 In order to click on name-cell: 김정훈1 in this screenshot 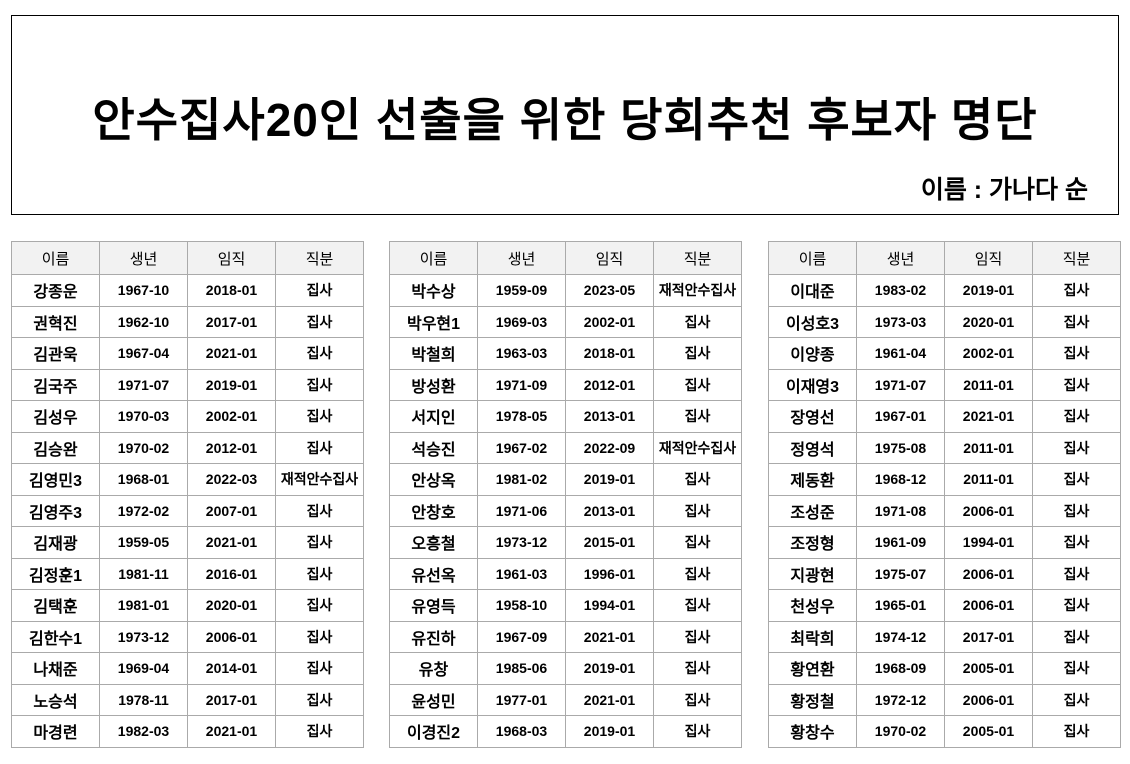, I will do `click(55, 573)`.